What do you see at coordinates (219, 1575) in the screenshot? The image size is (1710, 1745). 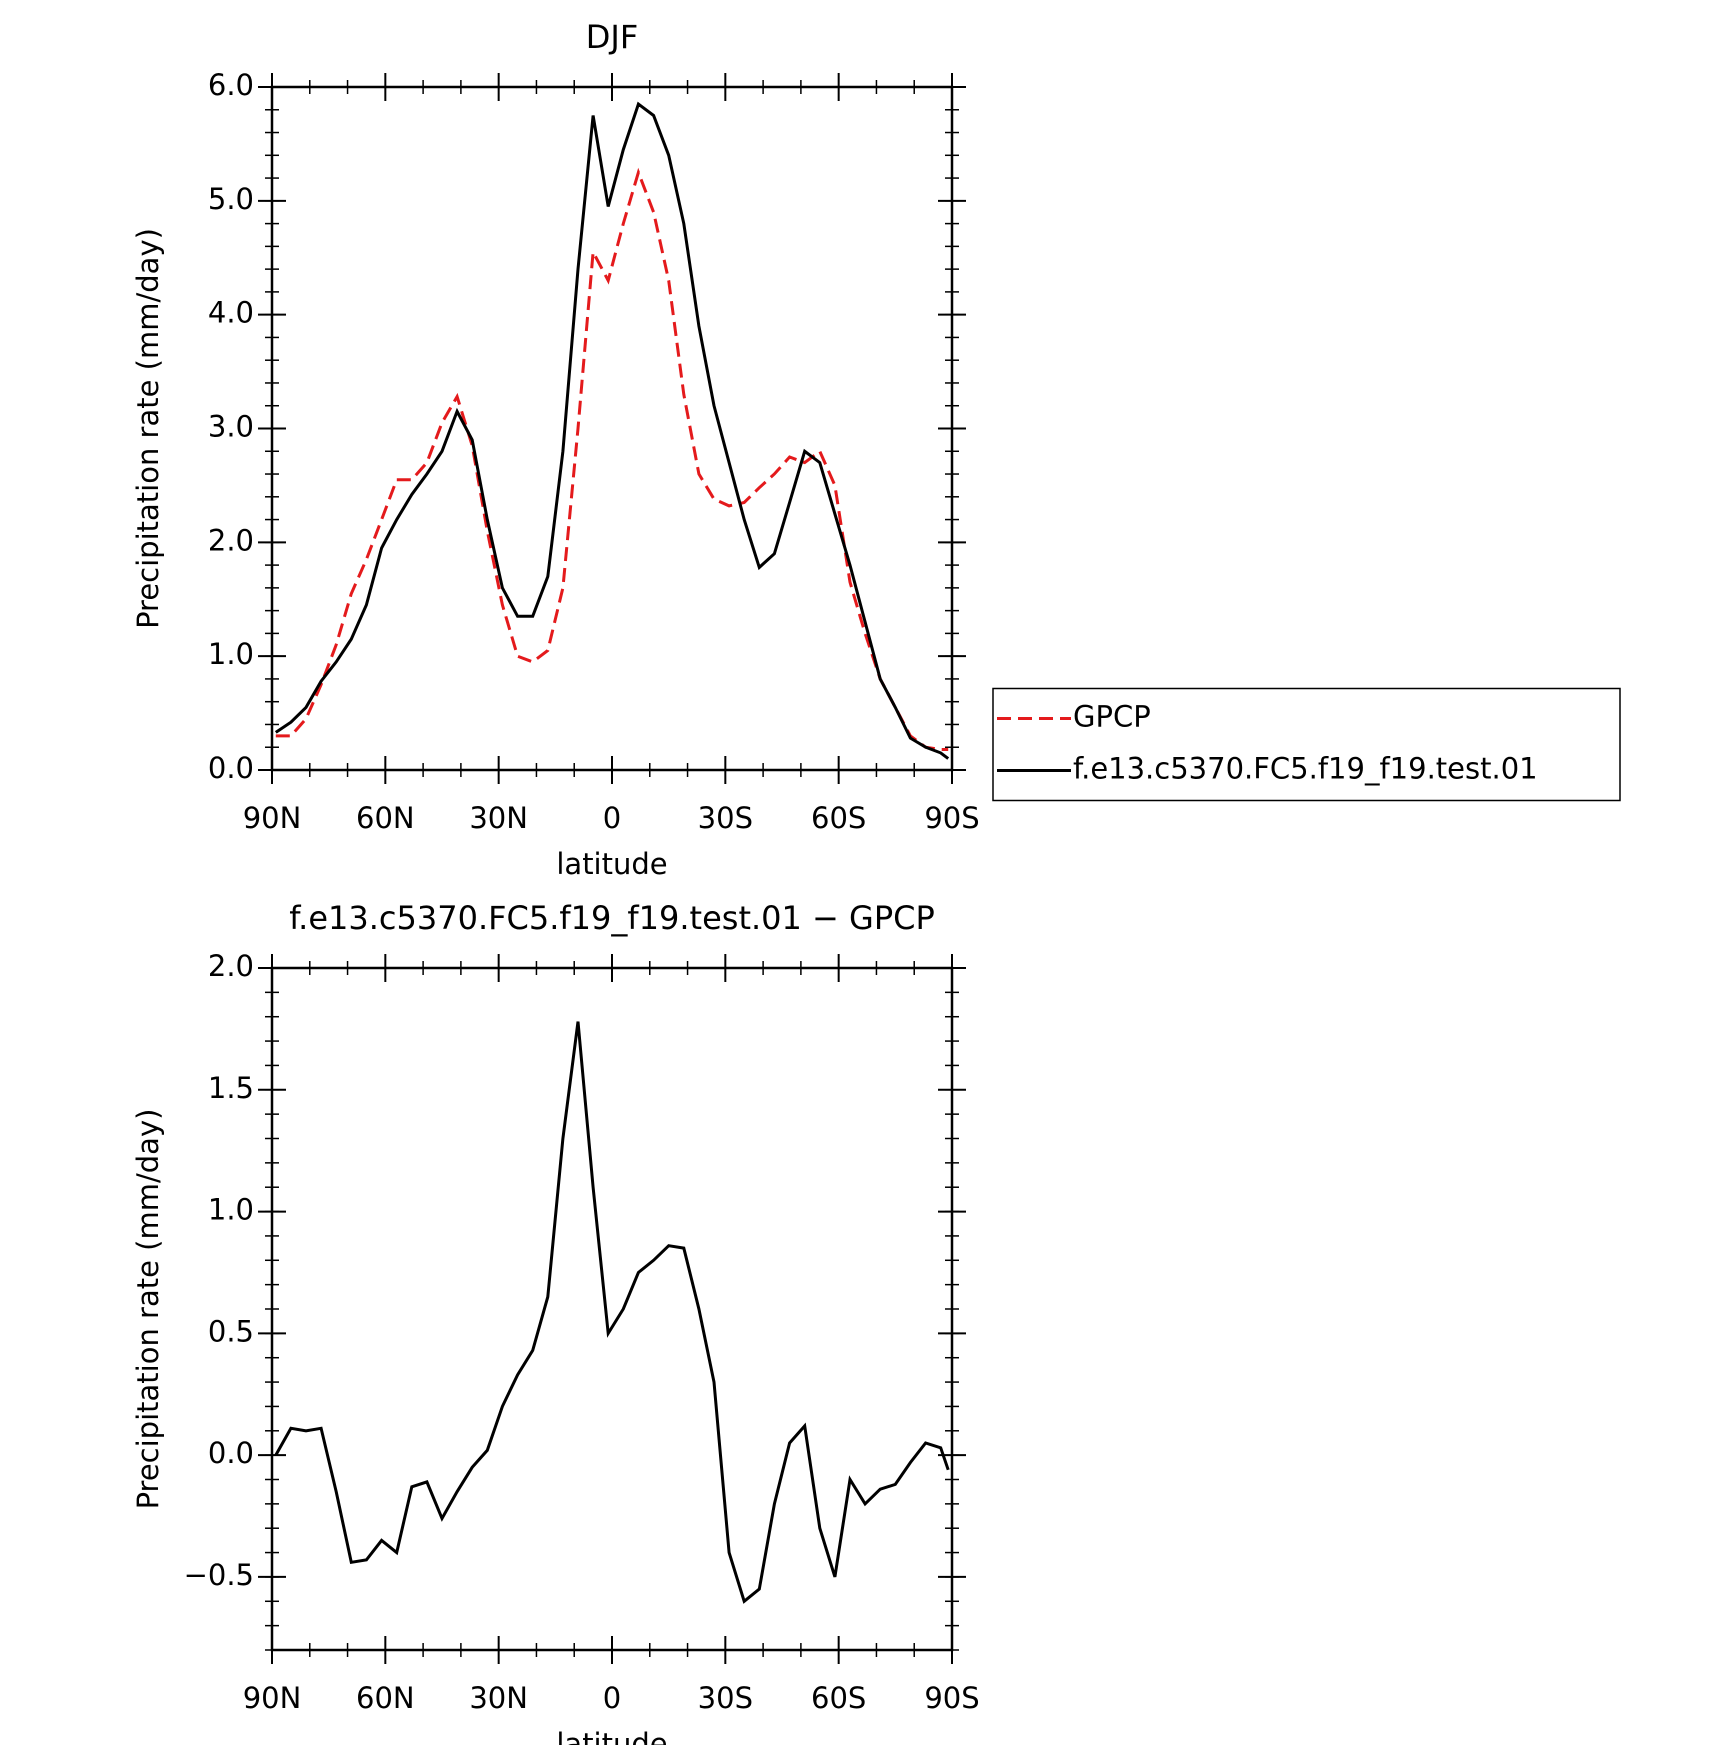 I see `y-tick-label: −0.5` at bounding box center [219, 1575].